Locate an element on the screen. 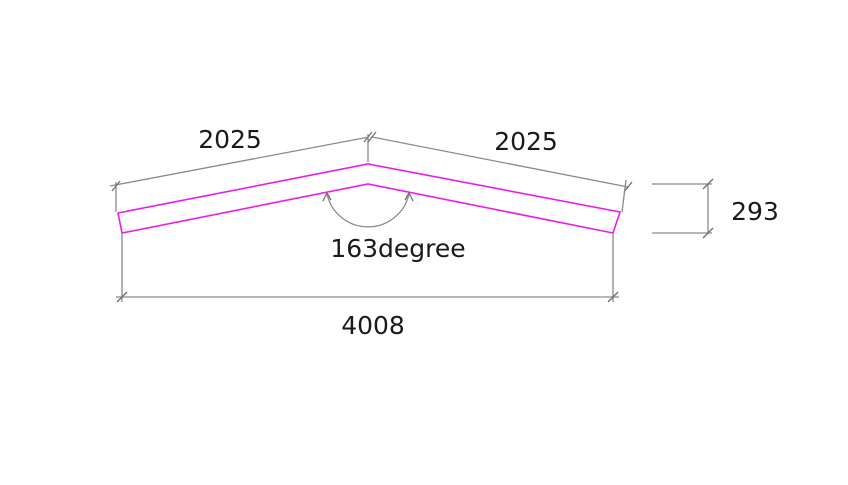 This screenshot has width=848, height=485. left-slope-dimension is located at coordinates (241, 171).